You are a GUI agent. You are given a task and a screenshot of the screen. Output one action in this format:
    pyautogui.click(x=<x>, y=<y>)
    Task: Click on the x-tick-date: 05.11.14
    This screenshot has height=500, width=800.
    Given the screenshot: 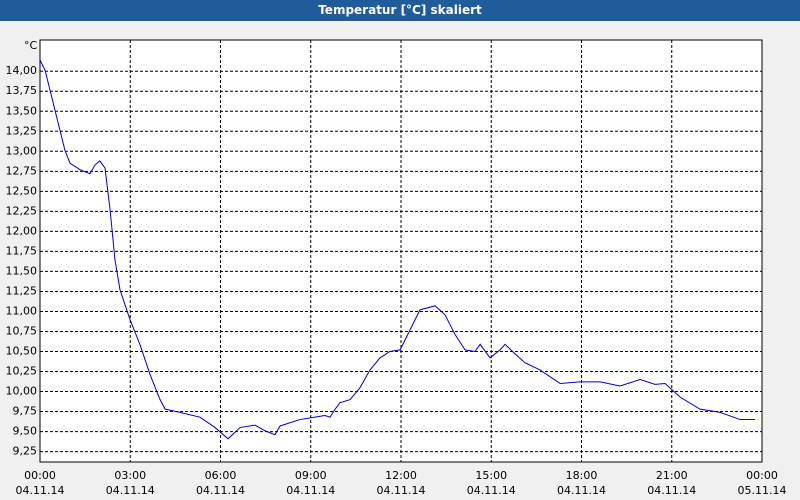 What is the action you would take?
    pyautogui.click(x=762, y=490)
    